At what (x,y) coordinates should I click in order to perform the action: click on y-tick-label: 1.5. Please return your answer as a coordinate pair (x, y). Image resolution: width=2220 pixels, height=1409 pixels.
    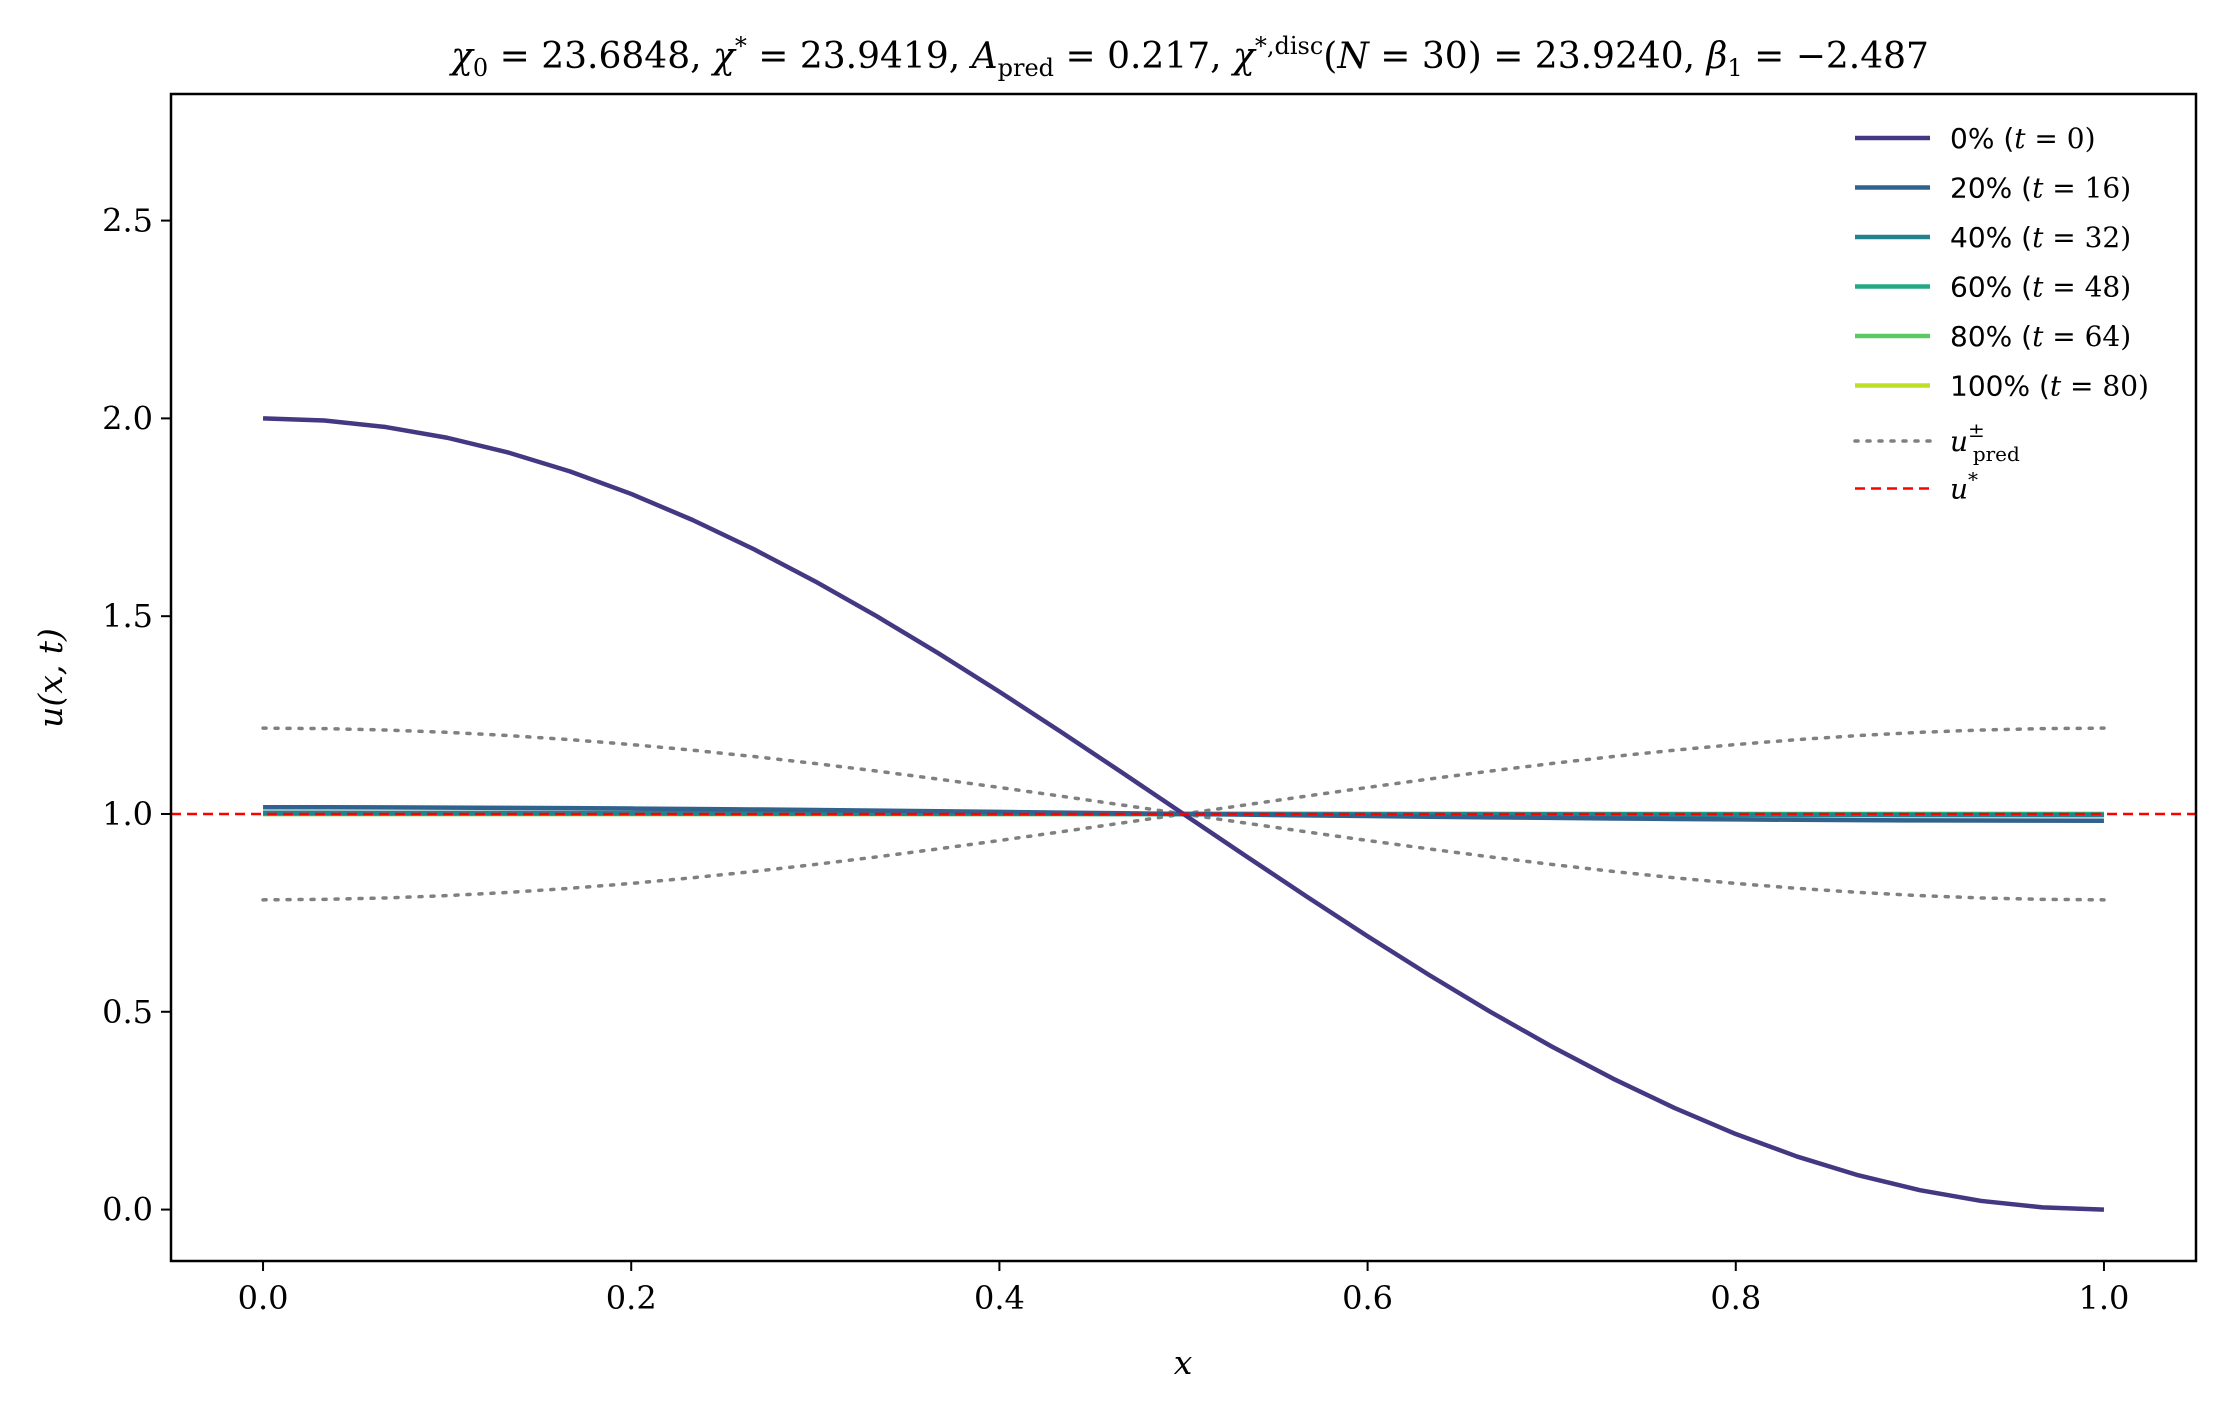
    Looking at the image, I should click on (127, 616).